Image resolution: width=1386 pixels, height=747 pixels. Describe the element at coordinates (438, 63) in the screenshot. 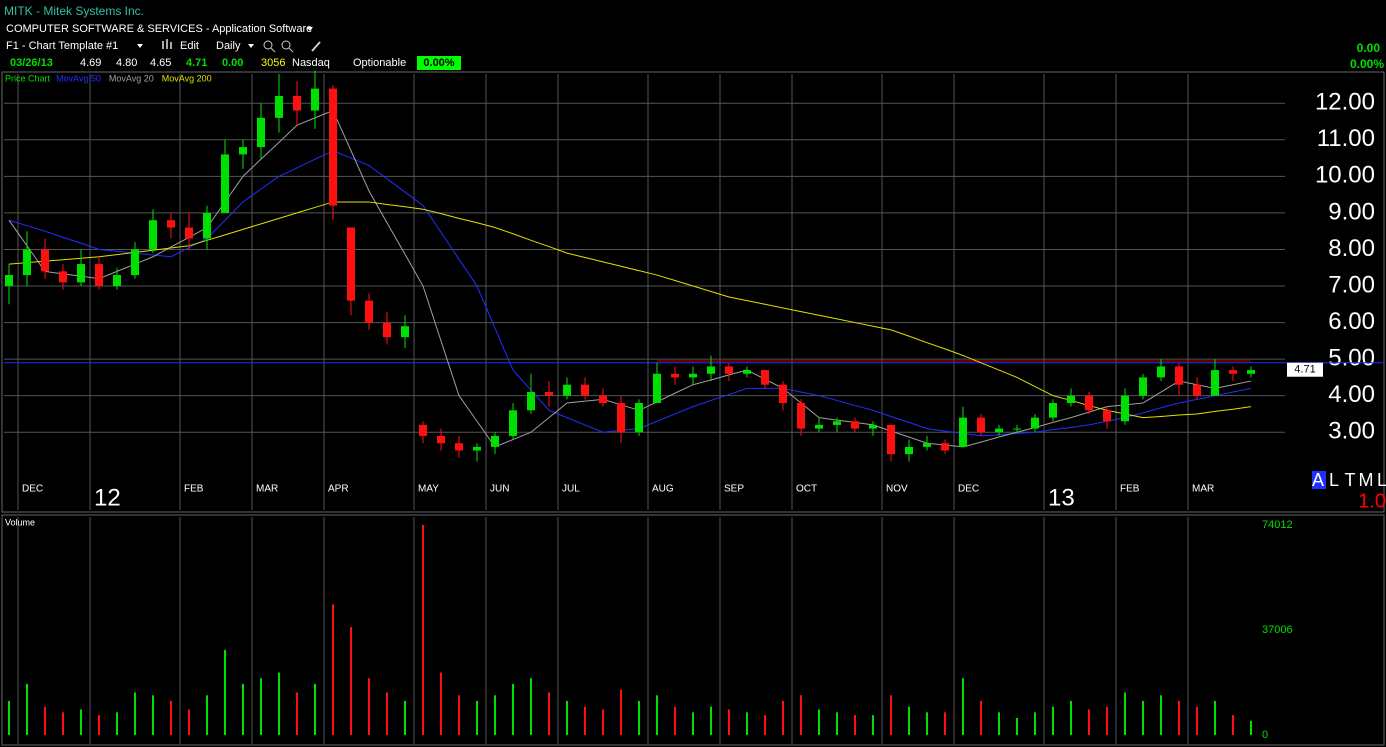

I see `quote-pct: 0.00%` at that location.